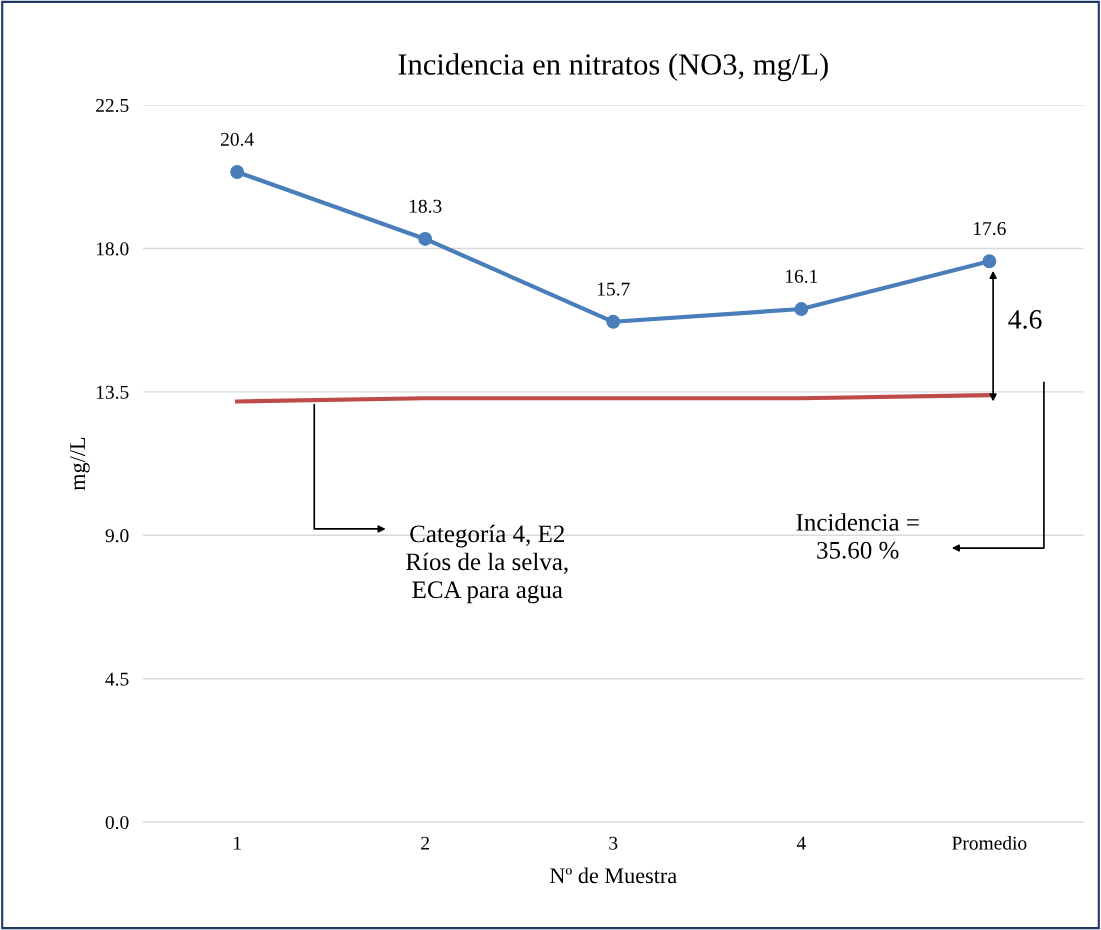 The width and height of the screenshot is (1101, 930). What do you see at coordinates (1025, 319) in the screenshot?
I see `annotation: 4.6` at bounding box center [1025, 319].